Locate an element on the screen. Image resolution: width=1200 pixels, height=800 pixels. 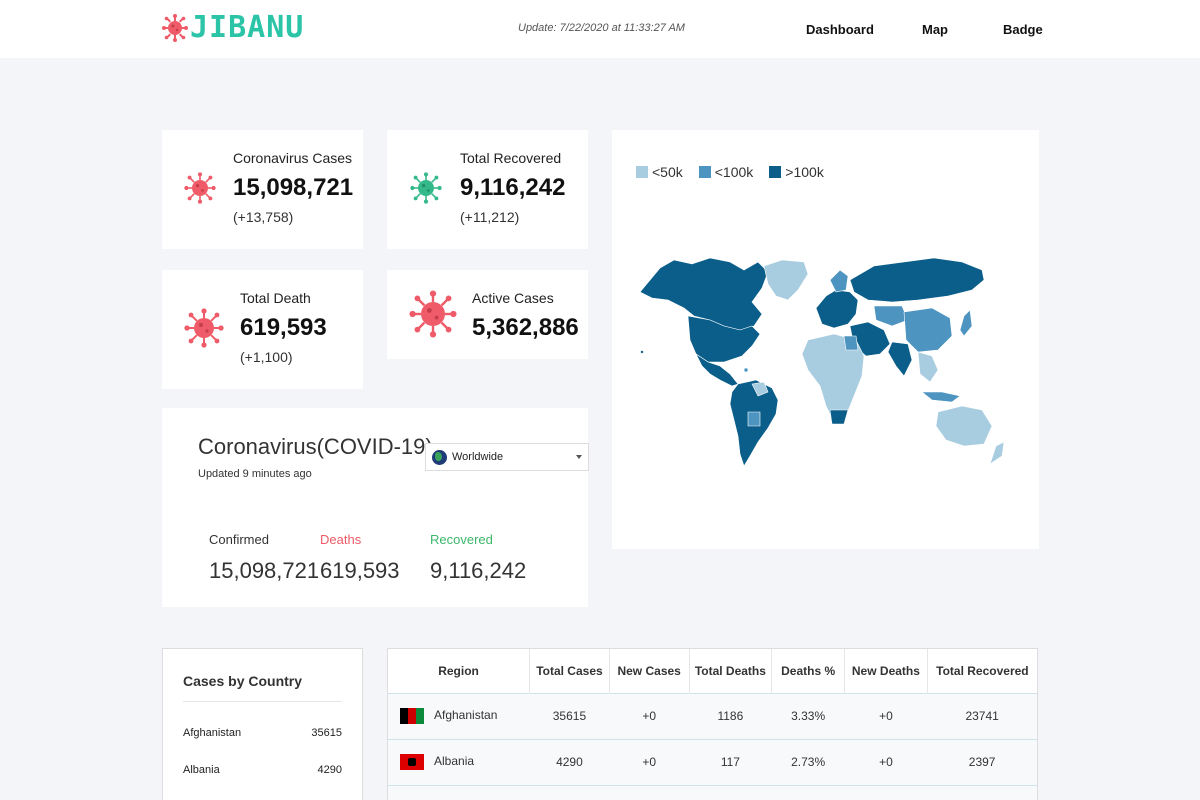
table-row is located at coordinates (712, 792).